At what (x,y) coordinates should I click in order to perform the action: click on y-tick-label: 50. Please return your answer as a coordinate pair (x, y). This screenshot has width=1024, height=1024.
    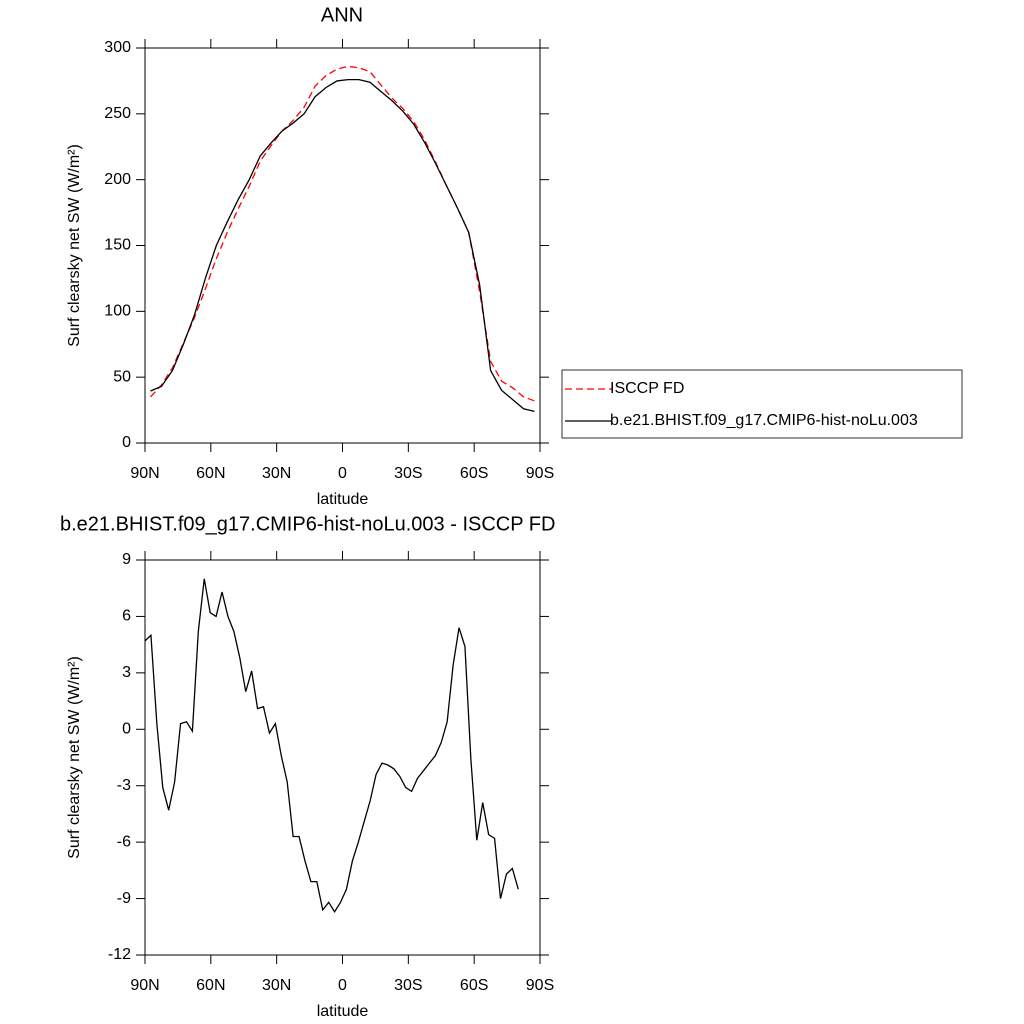
    Looking at the image, I should click on (122, 376).